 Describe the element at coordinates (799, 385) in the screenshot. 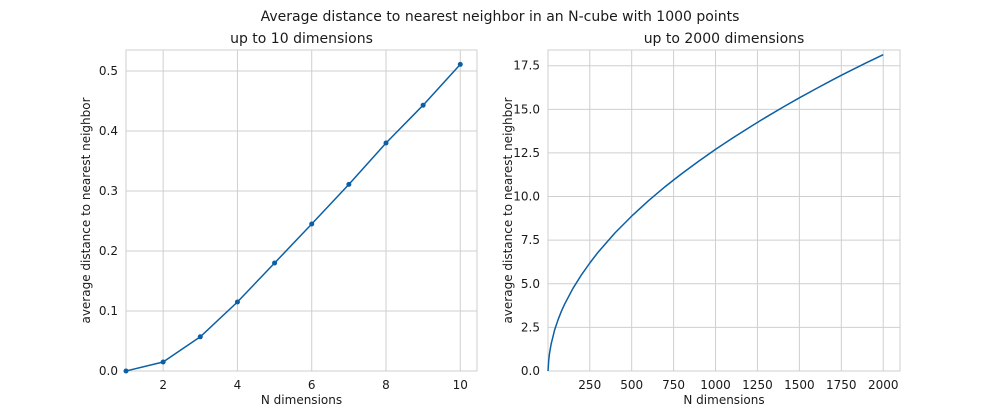

I see `chart-1-xtick-label-5: 1500` at that location.